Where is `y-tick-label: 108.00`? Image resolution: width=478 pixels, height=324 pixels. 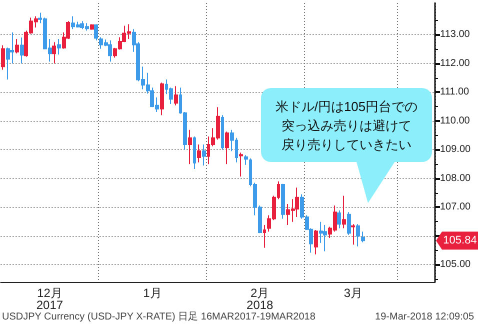 y-tick-label: 108.00 is located at coordinates (456, 178).